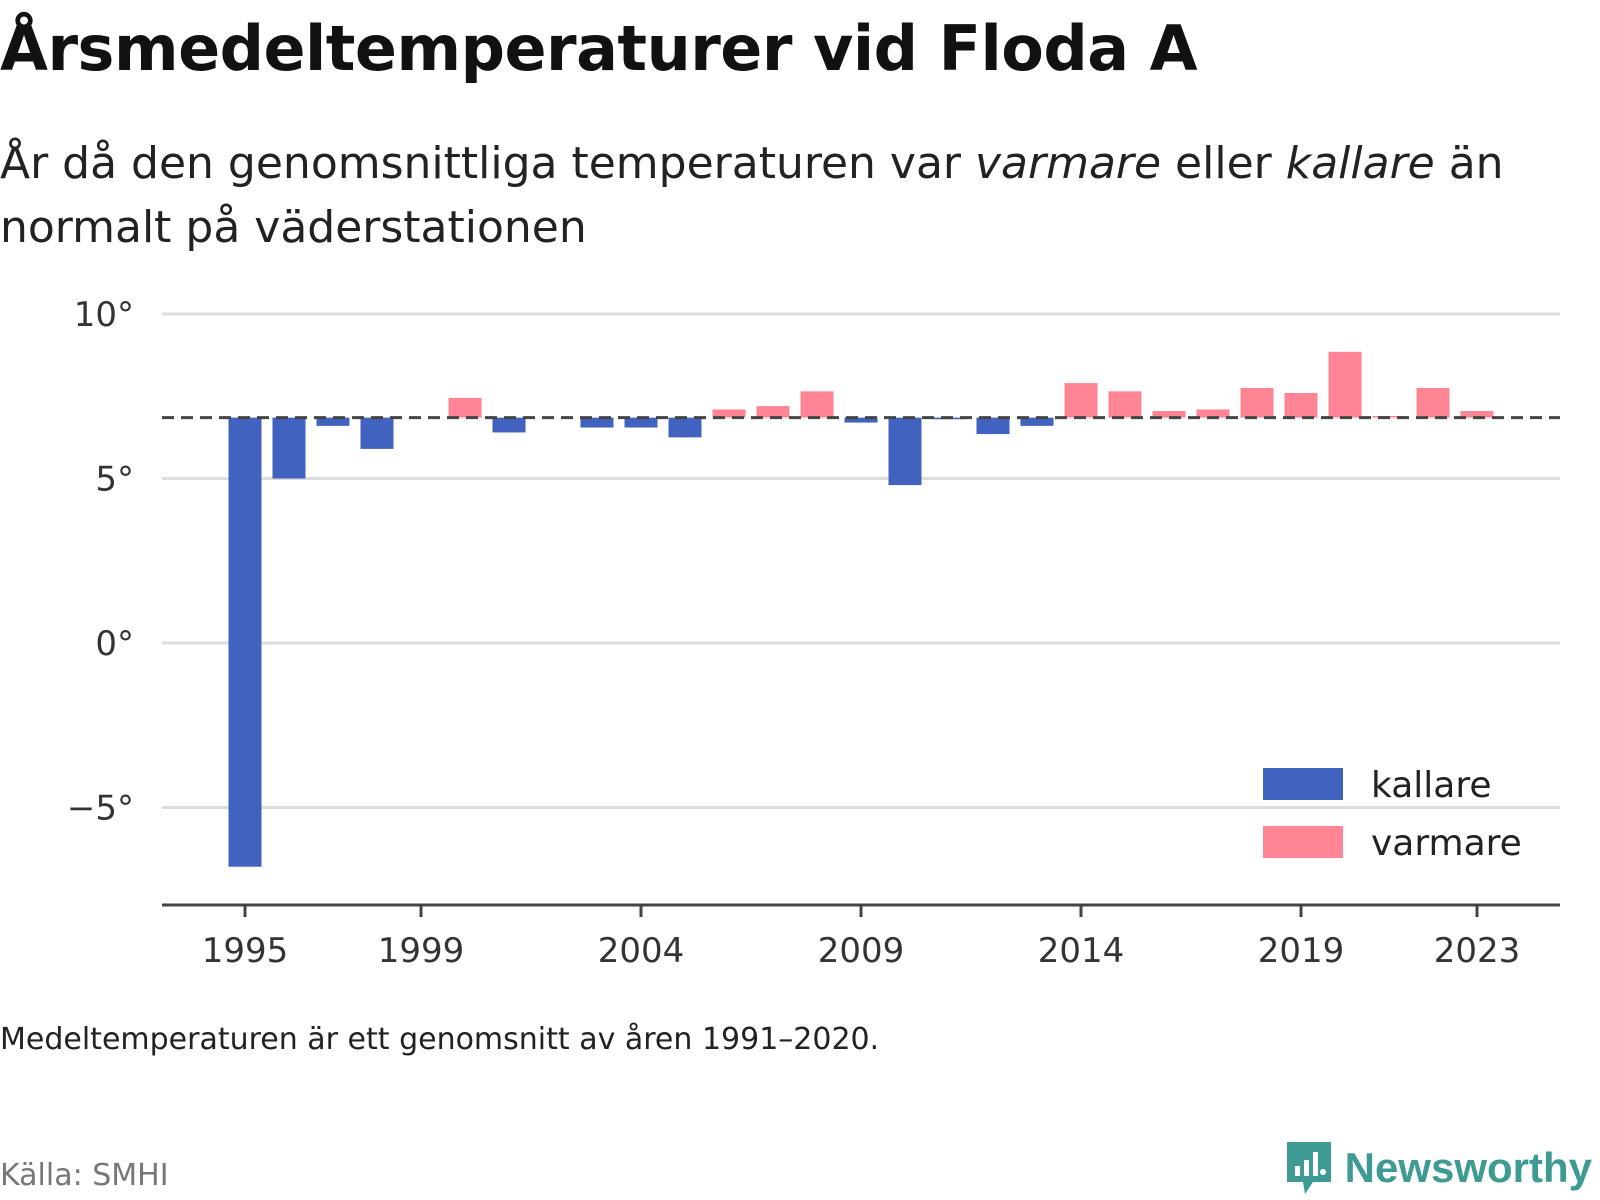 The height and width of the screenshot is (1200, 1600). I want to click on bar-2013, so click(1037, 421).